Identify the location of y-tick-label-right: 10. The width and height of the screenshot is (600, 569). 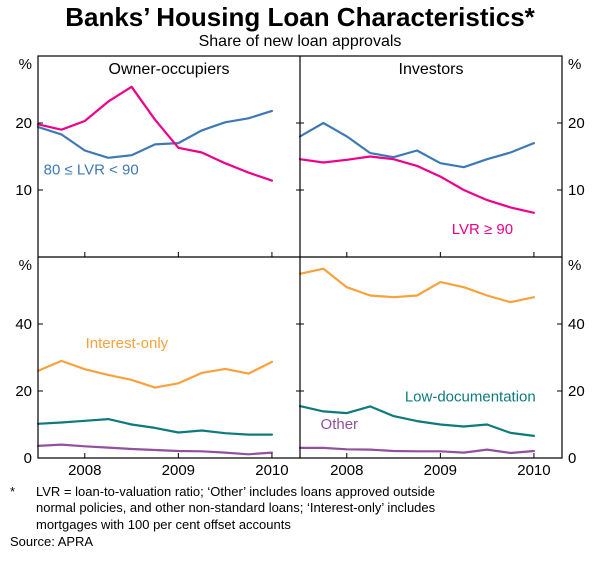
(576, 190).